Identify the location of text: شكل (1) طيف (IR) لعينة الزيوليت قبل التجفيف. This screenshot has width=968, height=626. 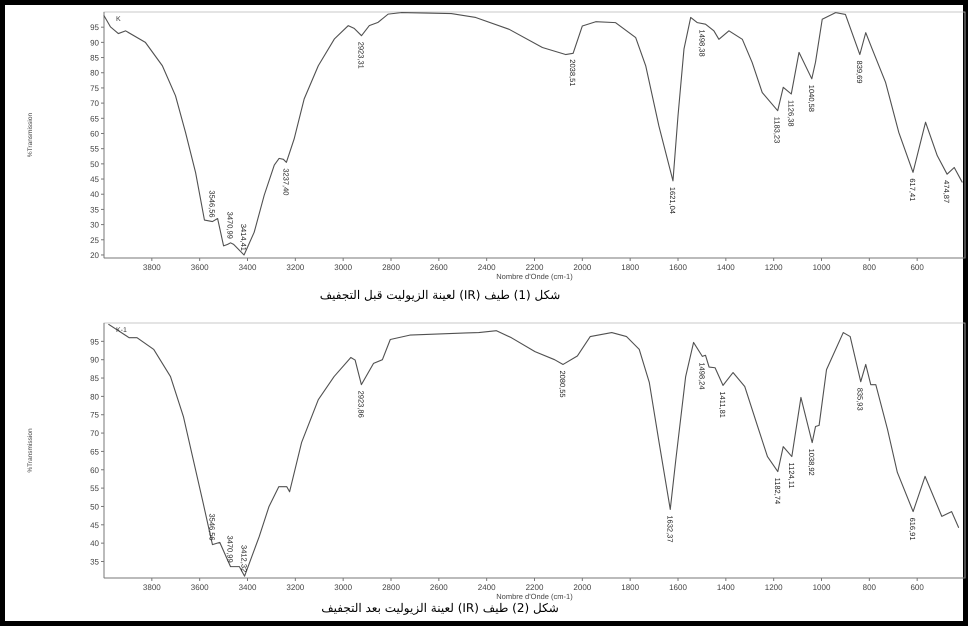
(440, 295).